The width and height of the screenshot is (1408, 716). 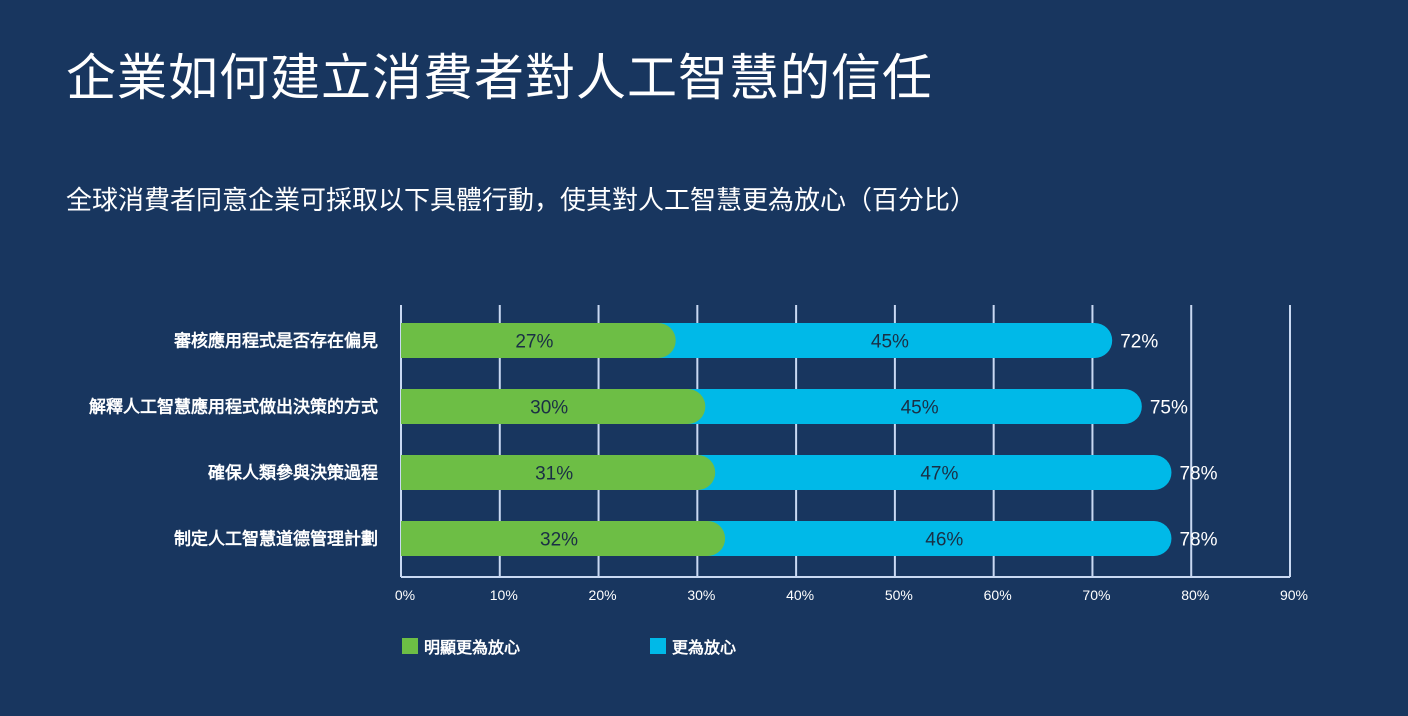 I want to click on data-label-total: 75%, so click(x=1169, y=408).